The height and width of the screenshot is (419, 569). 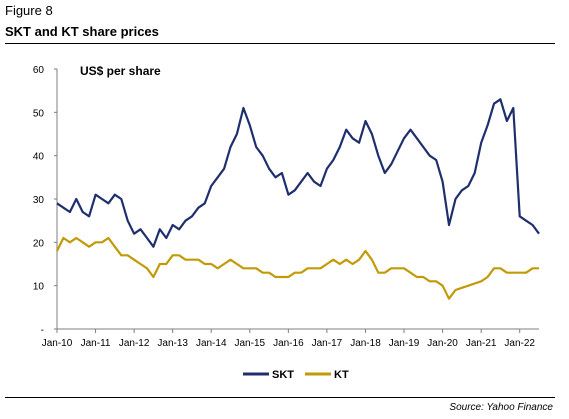 I want to click on x-tick-label: Jan-14, so click(x=211, y=343).